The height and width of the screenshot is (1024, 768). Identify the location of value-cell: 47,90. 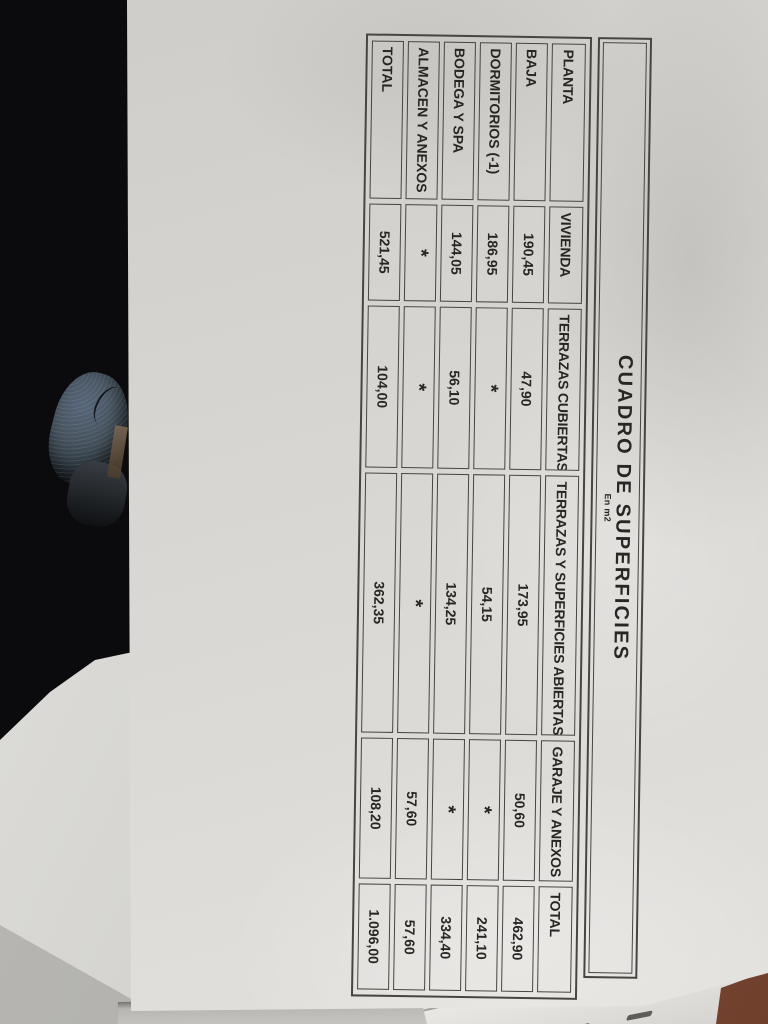
(526, 389).